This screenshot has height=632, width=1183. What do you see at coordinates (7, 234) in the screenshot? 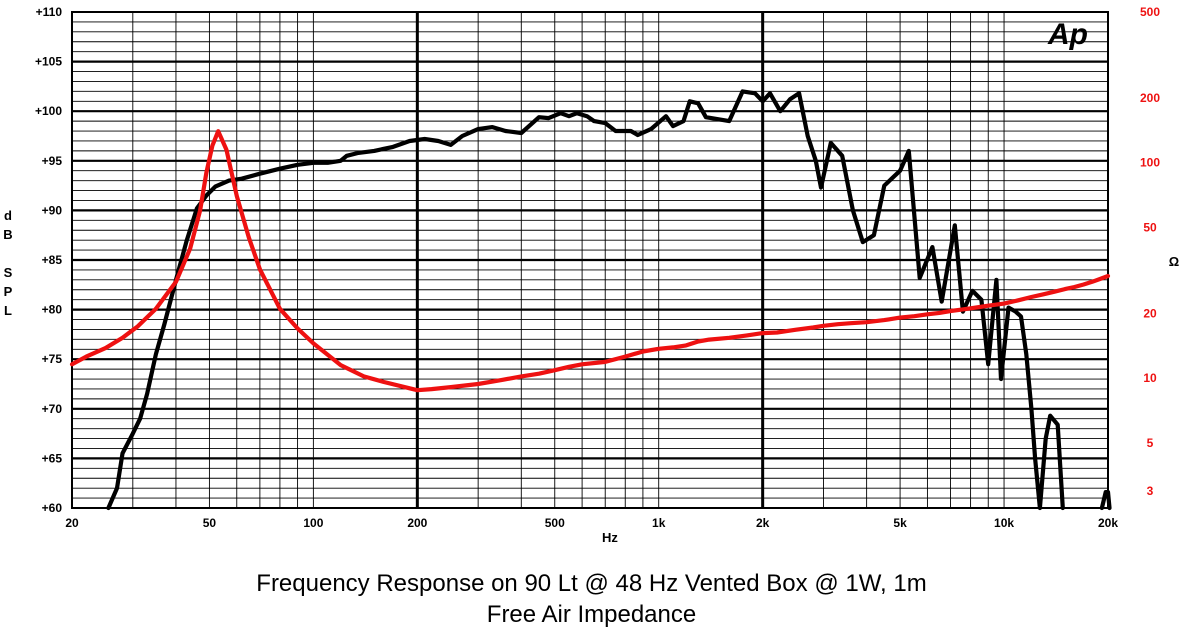
I see `y-left-title-char: B` at bounding box center [7, 234].